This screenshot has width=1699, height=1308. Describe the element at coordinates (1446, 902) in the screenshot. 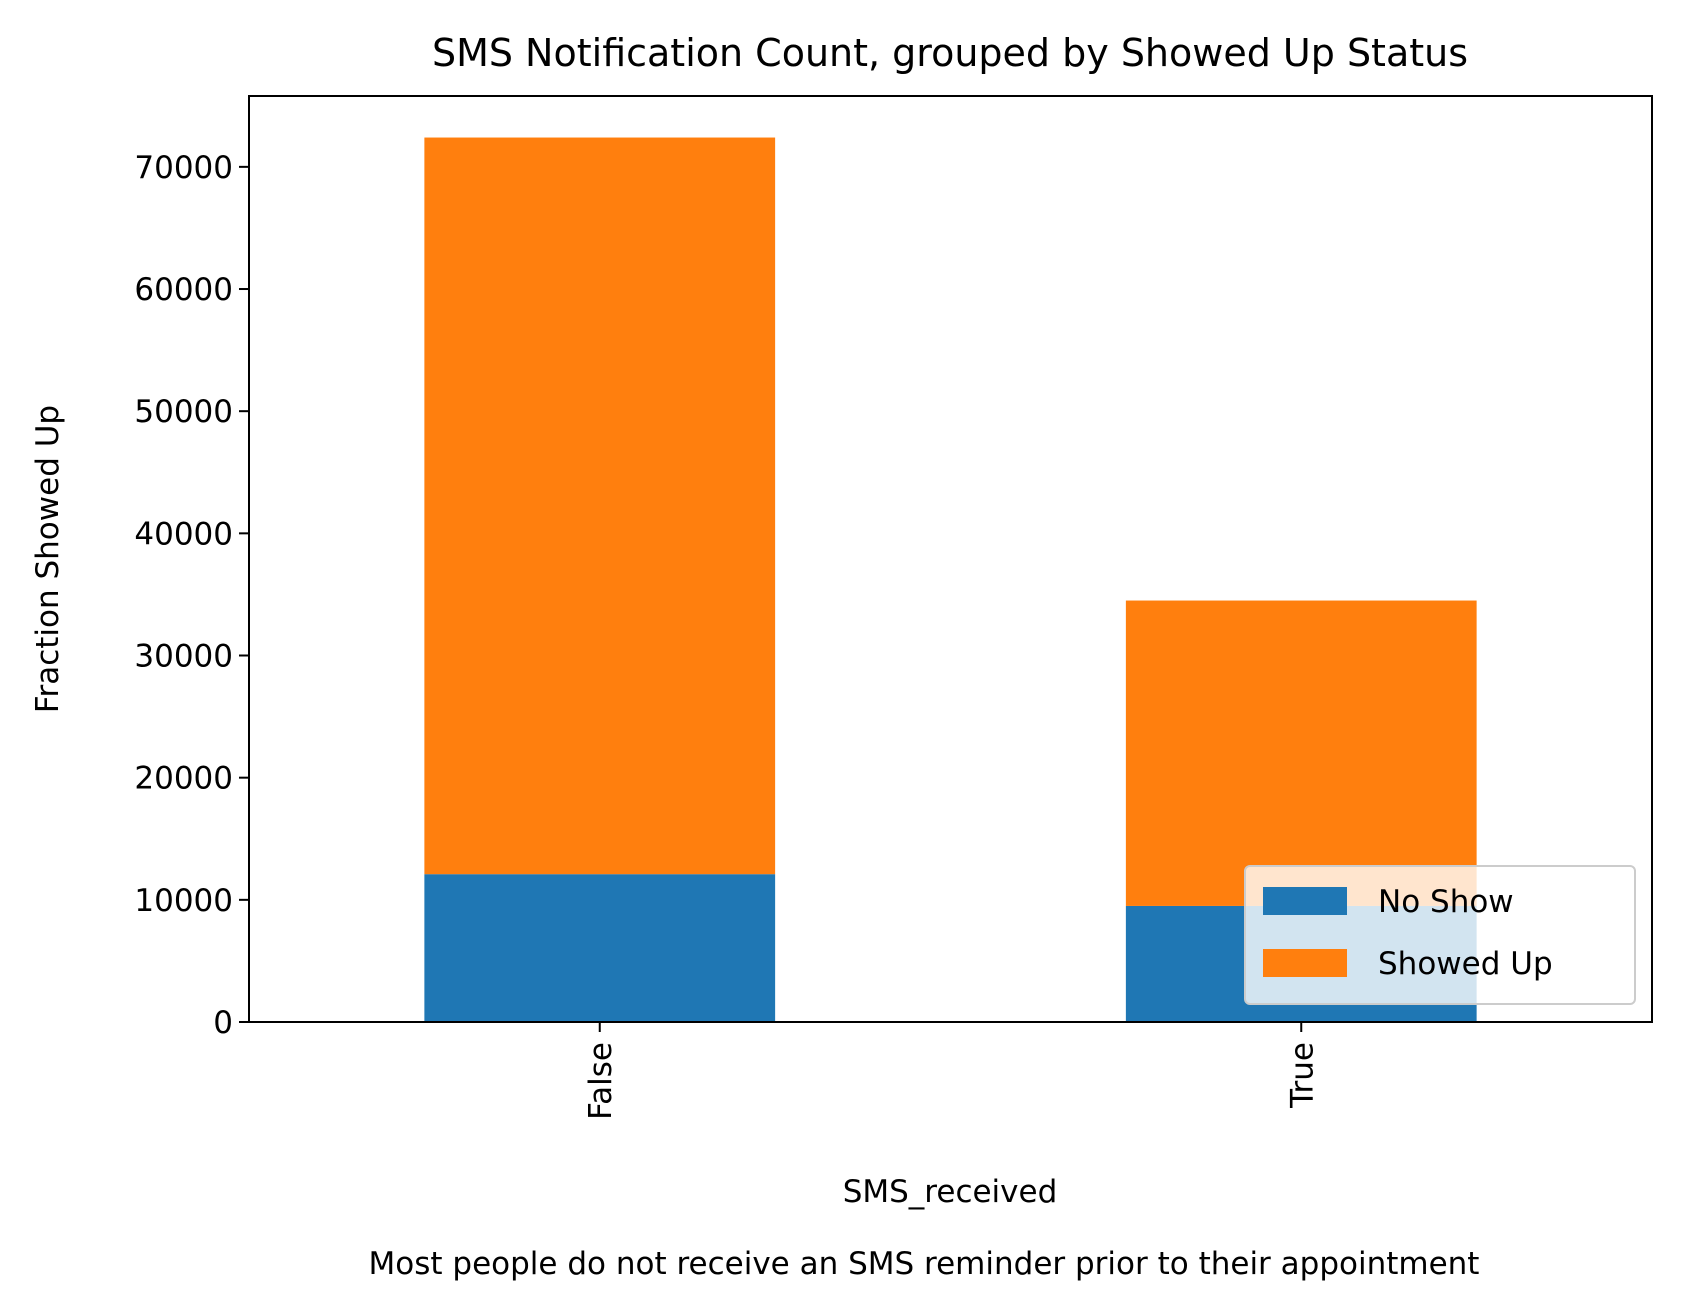

I see `legend-label-no-show: No Show` at that location.